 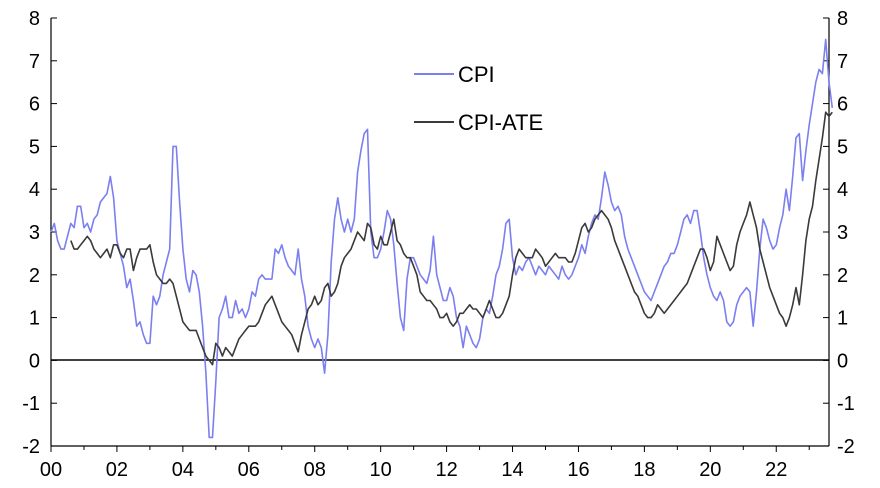 I want to click on x-tick-label: 04, so click(x=183, y=470).